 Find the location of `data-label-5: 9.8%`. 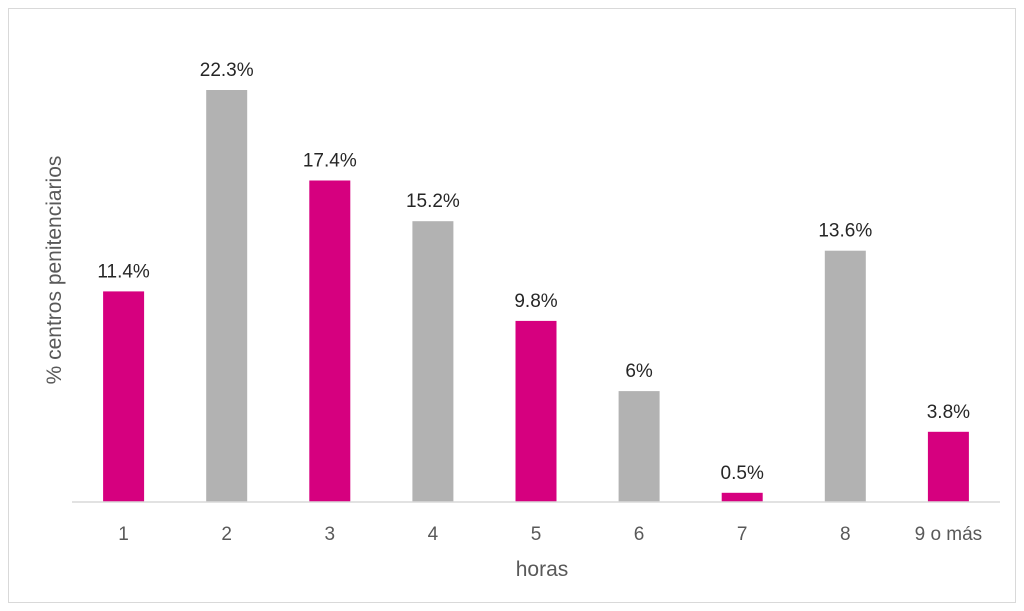

data-label-5: 9.8% is located at coordinates (535, 301).